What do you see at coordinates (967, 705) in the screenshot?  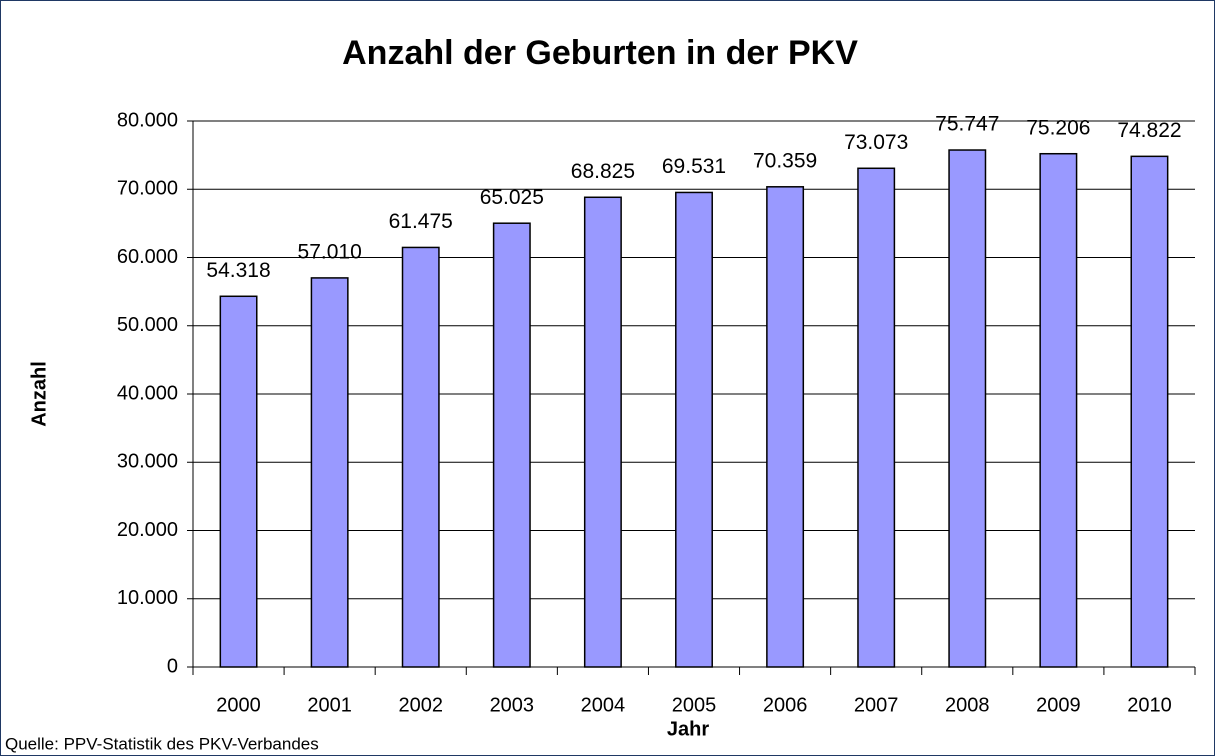 I see `x-tick-label: 2008` at bounding box center [967, 705].